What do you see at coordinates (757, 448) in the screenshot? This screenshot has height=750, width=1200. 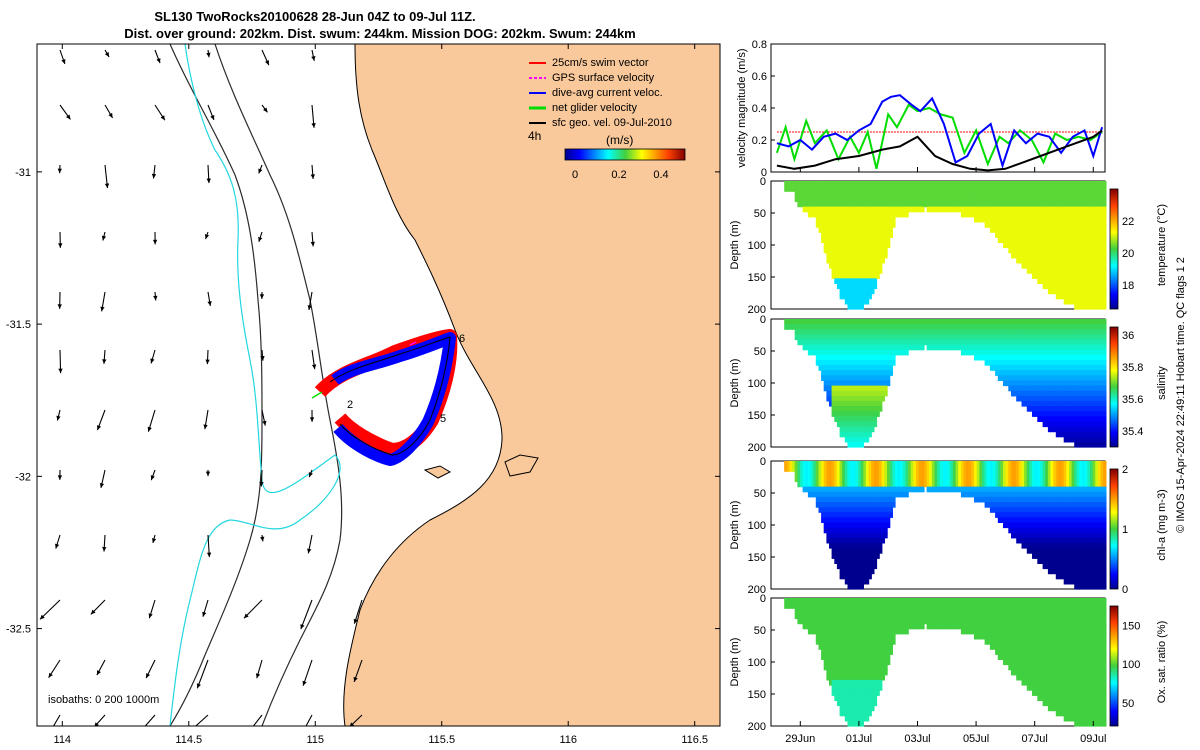 I see `section-ytick-label: 200` at bounding box center [757, 448].